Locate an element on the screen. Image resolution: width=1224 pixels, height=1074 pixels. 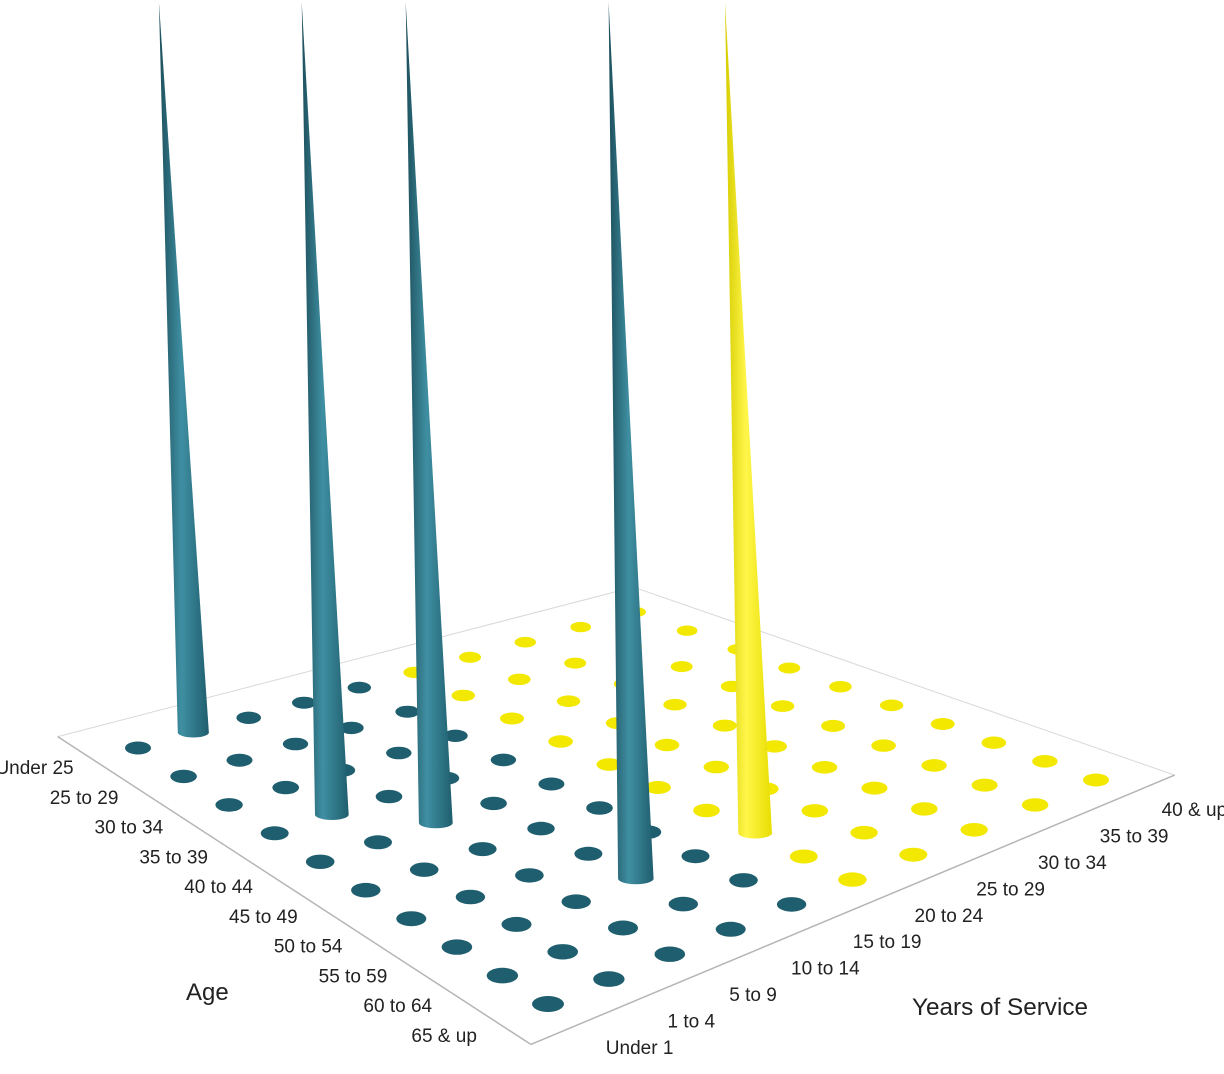
age-tick-label: 50 to 54 is located at coordinates (308, 947).